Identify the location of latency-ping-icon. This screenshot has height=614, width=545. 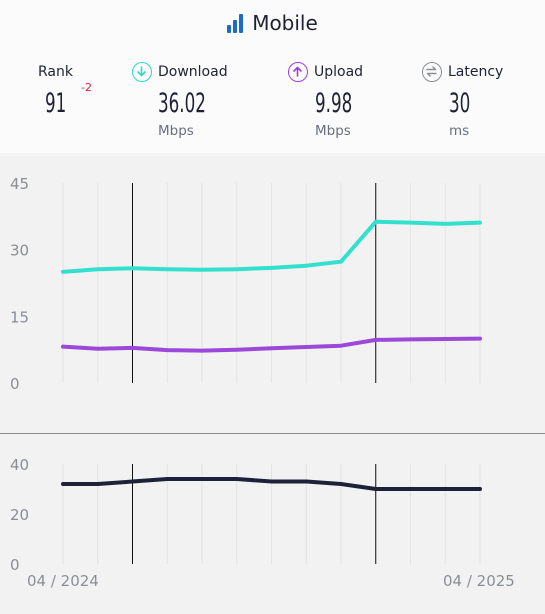
(432, 72).